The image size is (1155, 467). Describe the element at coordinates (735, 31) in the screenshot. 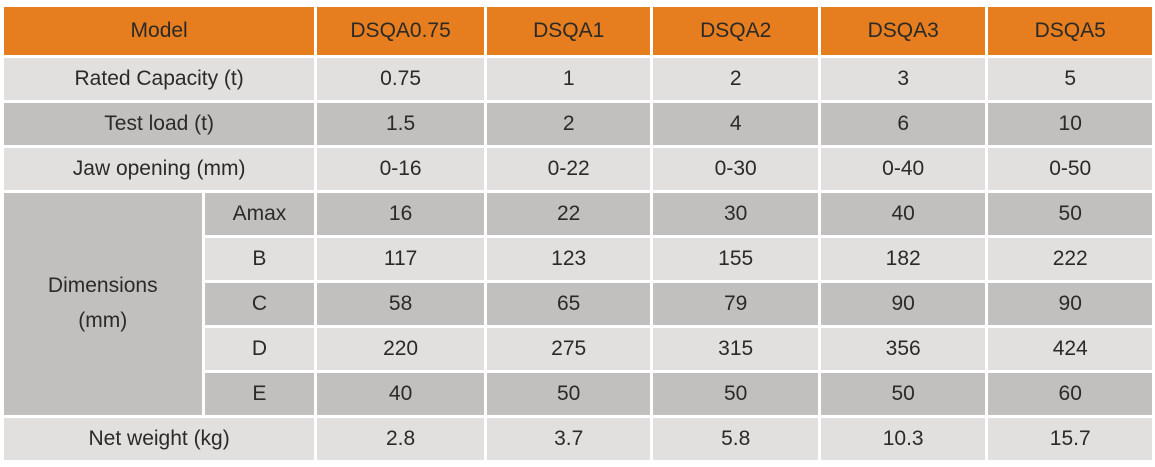

I see `column-header-dsqa2: DSQA2` at that location.